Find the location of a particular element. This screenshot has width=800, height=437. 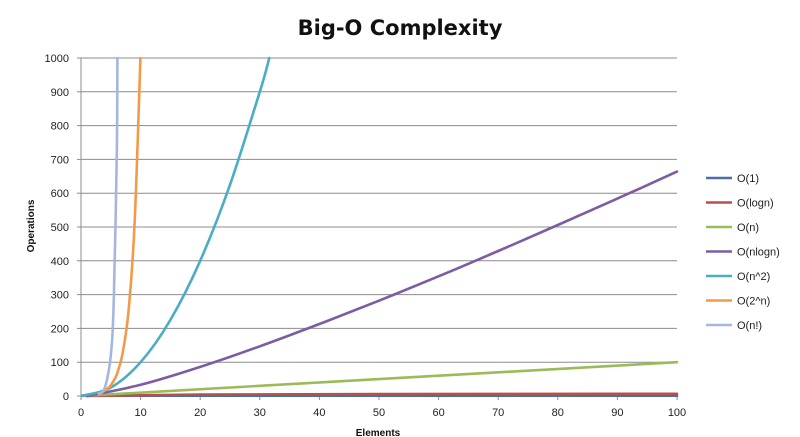

x-axis-label: Elements is located at coordinates (378, 432).